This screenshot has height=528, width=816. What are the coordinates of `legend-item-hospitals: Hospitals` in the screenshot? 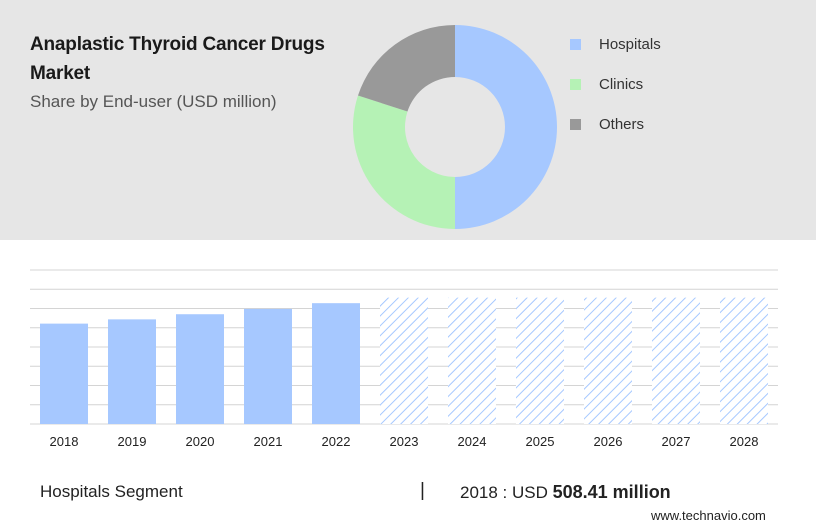 It's located at (615, 44).